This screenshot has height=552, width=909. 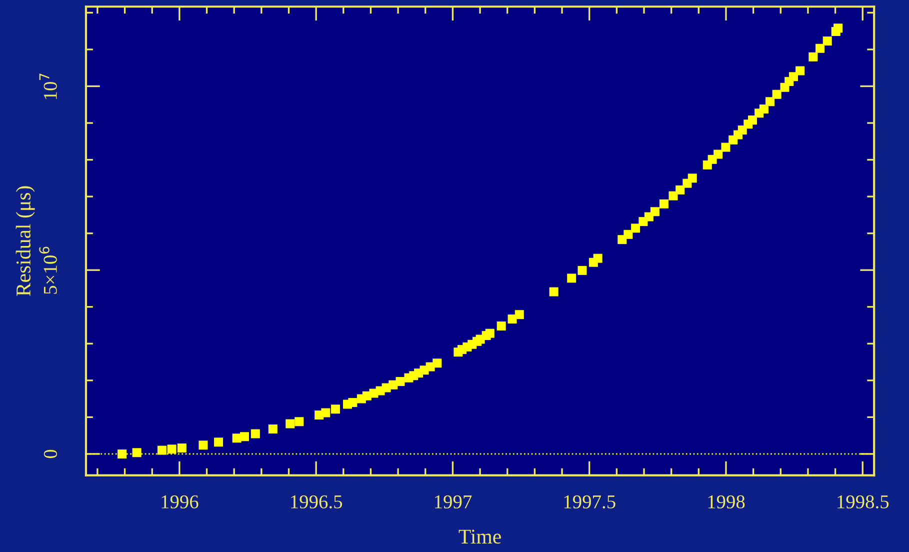 I want to click on x-tick-label: 1996.5, so click(x=316, y=501).